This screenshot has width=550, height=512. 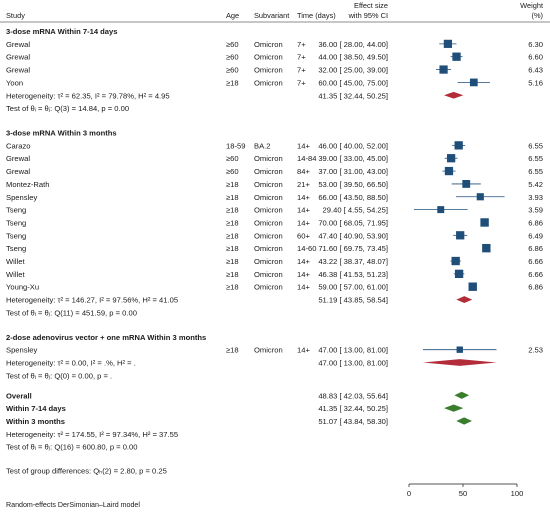 What do you see at coordinates (353, 395) in the screenshot?
I see `summary-ci: 48.83 [ 42.03, 55.64]` at bounding box center [353, 395].